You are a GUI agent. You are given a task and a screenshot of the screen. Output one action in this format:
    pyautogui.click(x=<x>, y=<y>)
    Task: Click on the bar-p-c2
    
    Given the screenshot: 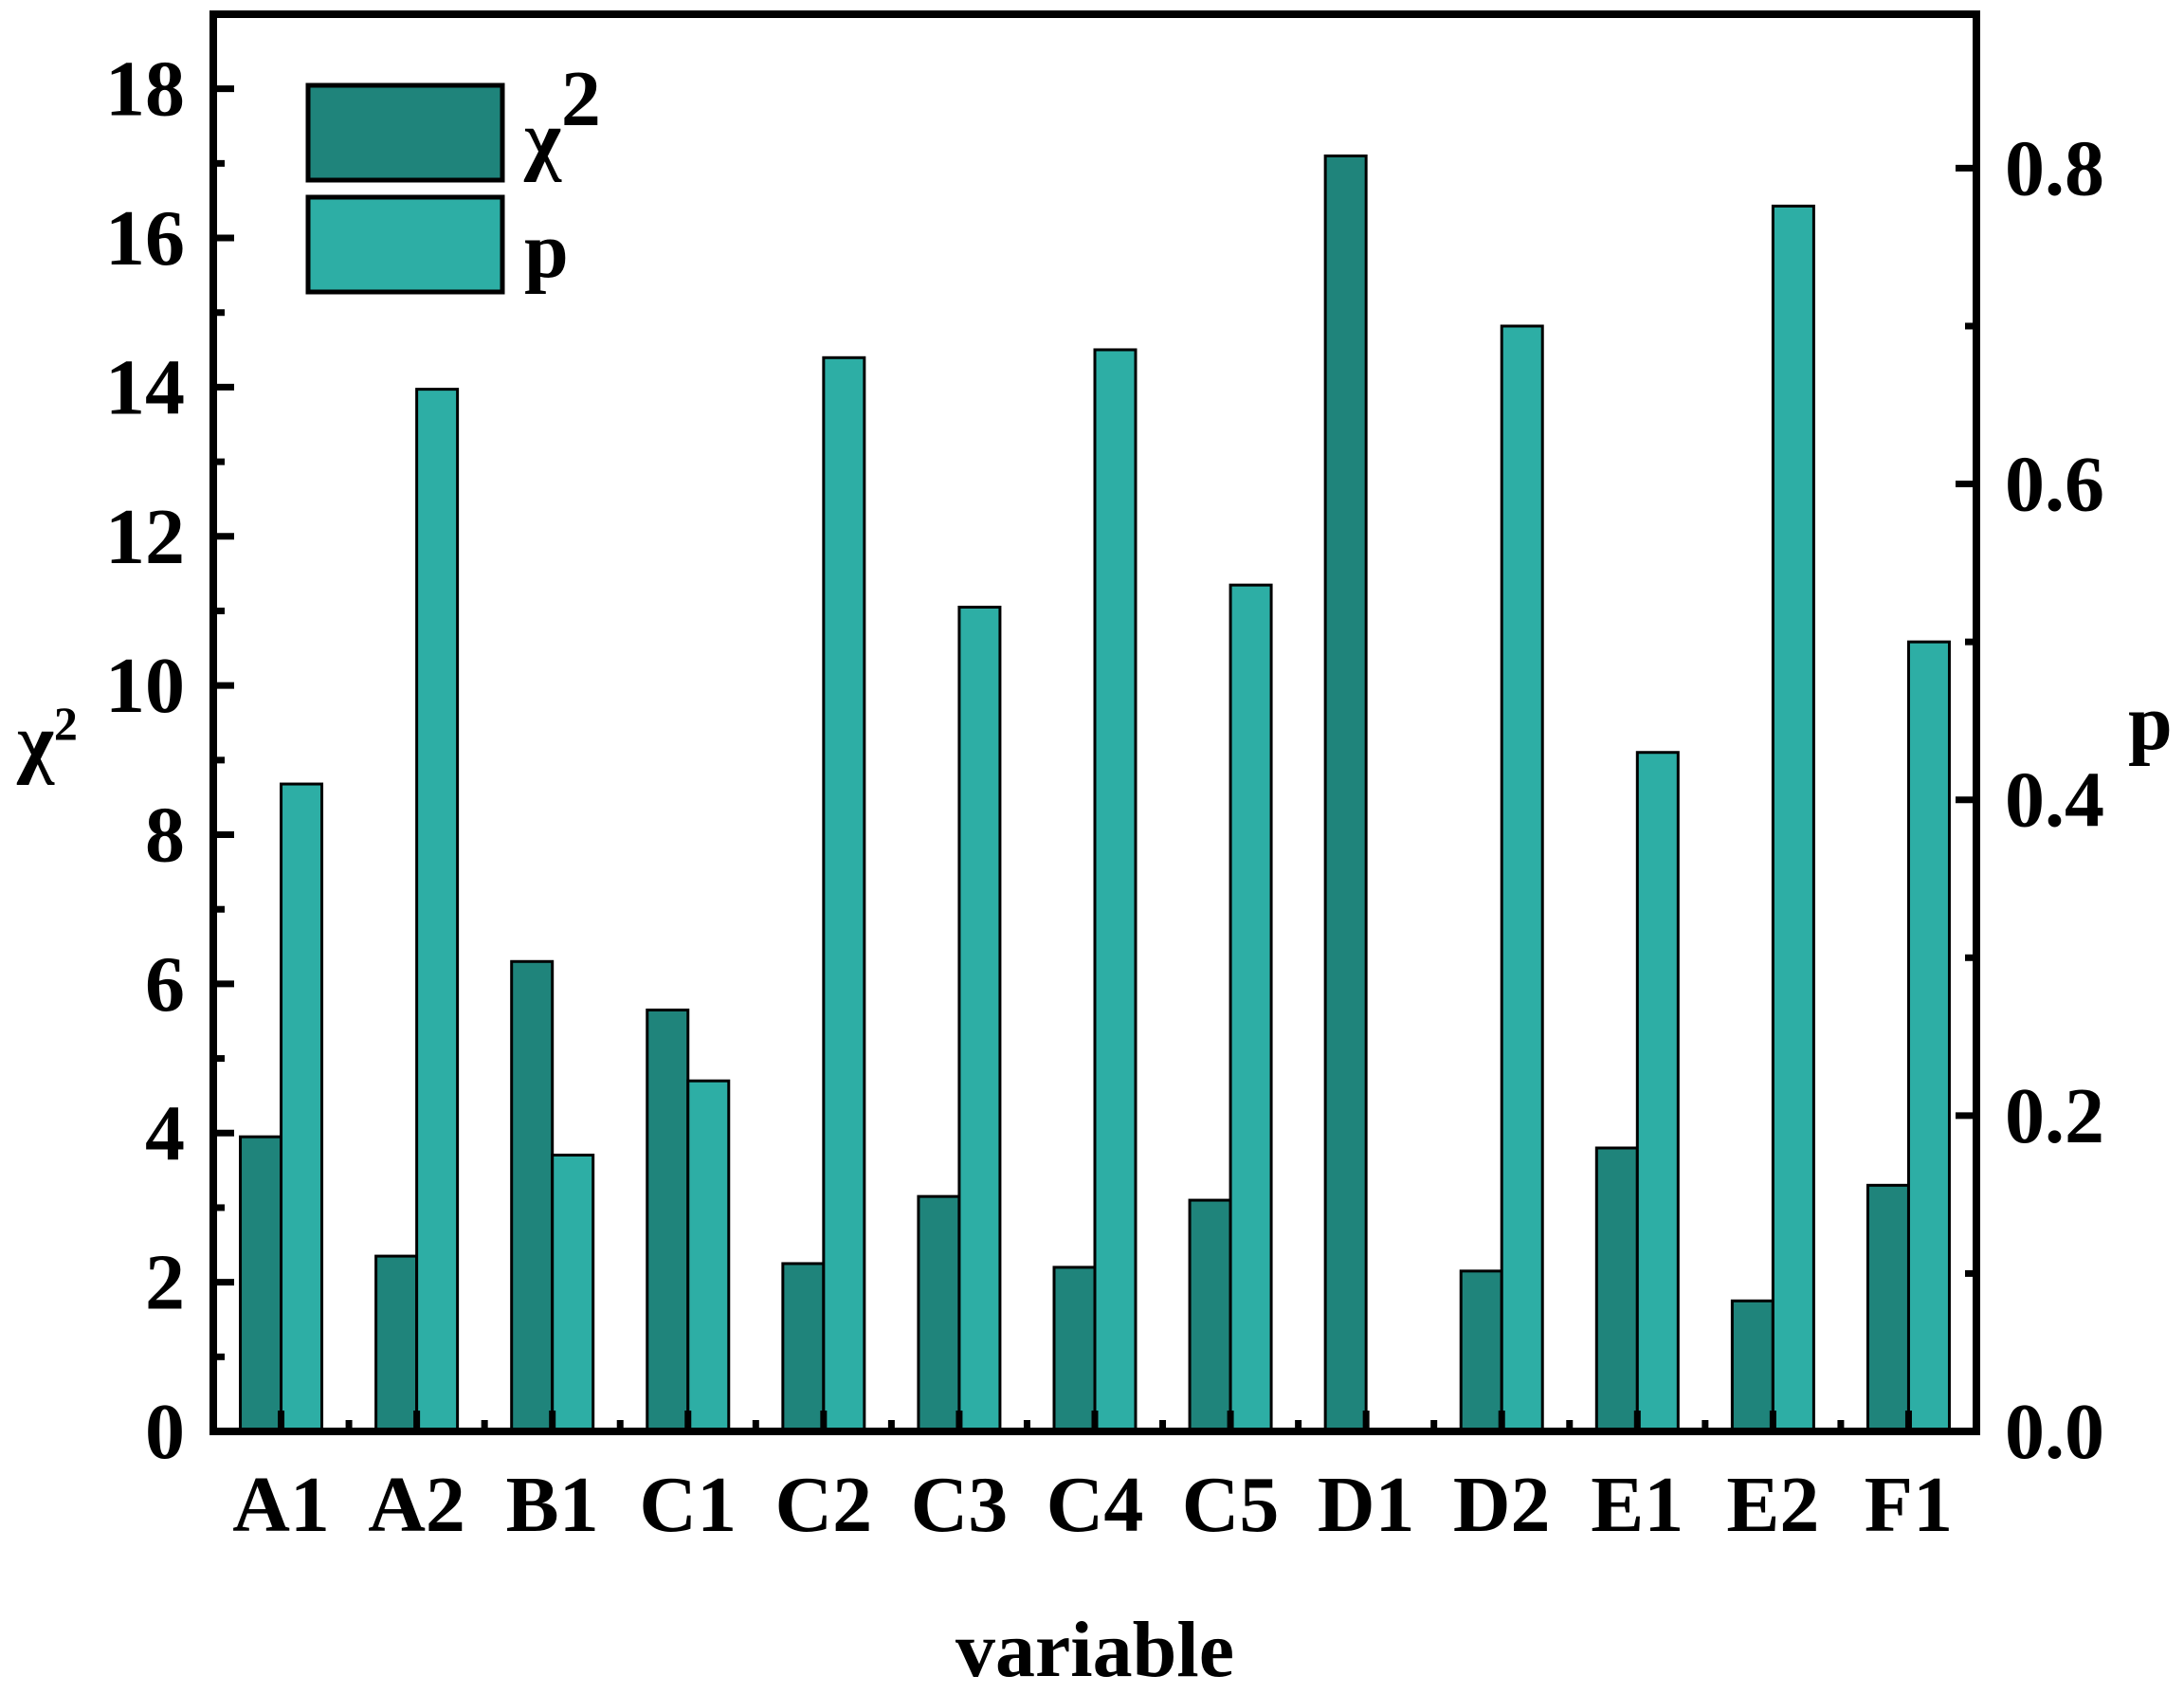 What is the action you would take?
    pyautogui.click(x=844, y=894)
    